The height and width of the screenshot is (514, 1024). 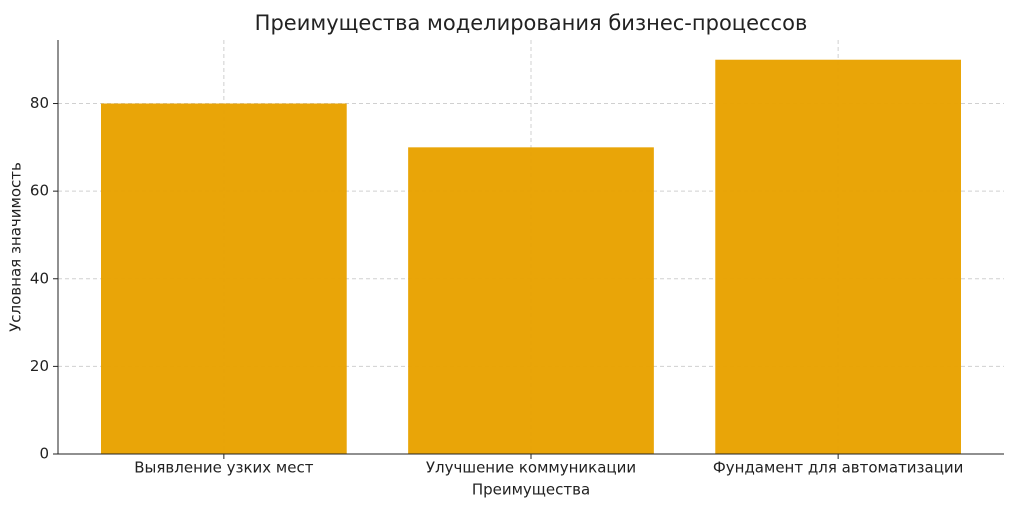 What do you see at coordinates (44, 454) in the screenshot?
I see `y-tick-label: 0` at bounding box center [44, 454].